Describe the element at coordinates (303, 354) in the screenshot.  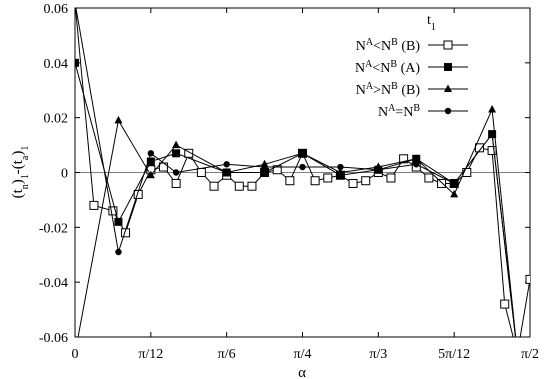
I see `x-tick-label: π/4` at that location.